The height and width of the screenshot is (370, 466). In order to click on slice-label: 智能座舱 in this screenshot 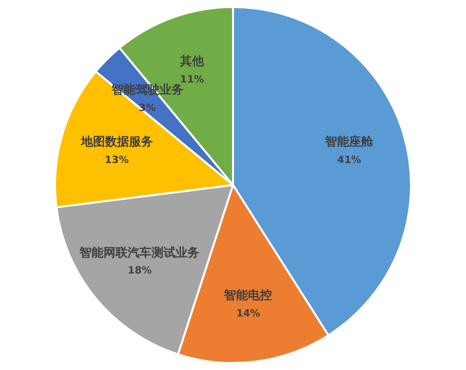, I will do `click(349, 141)`.